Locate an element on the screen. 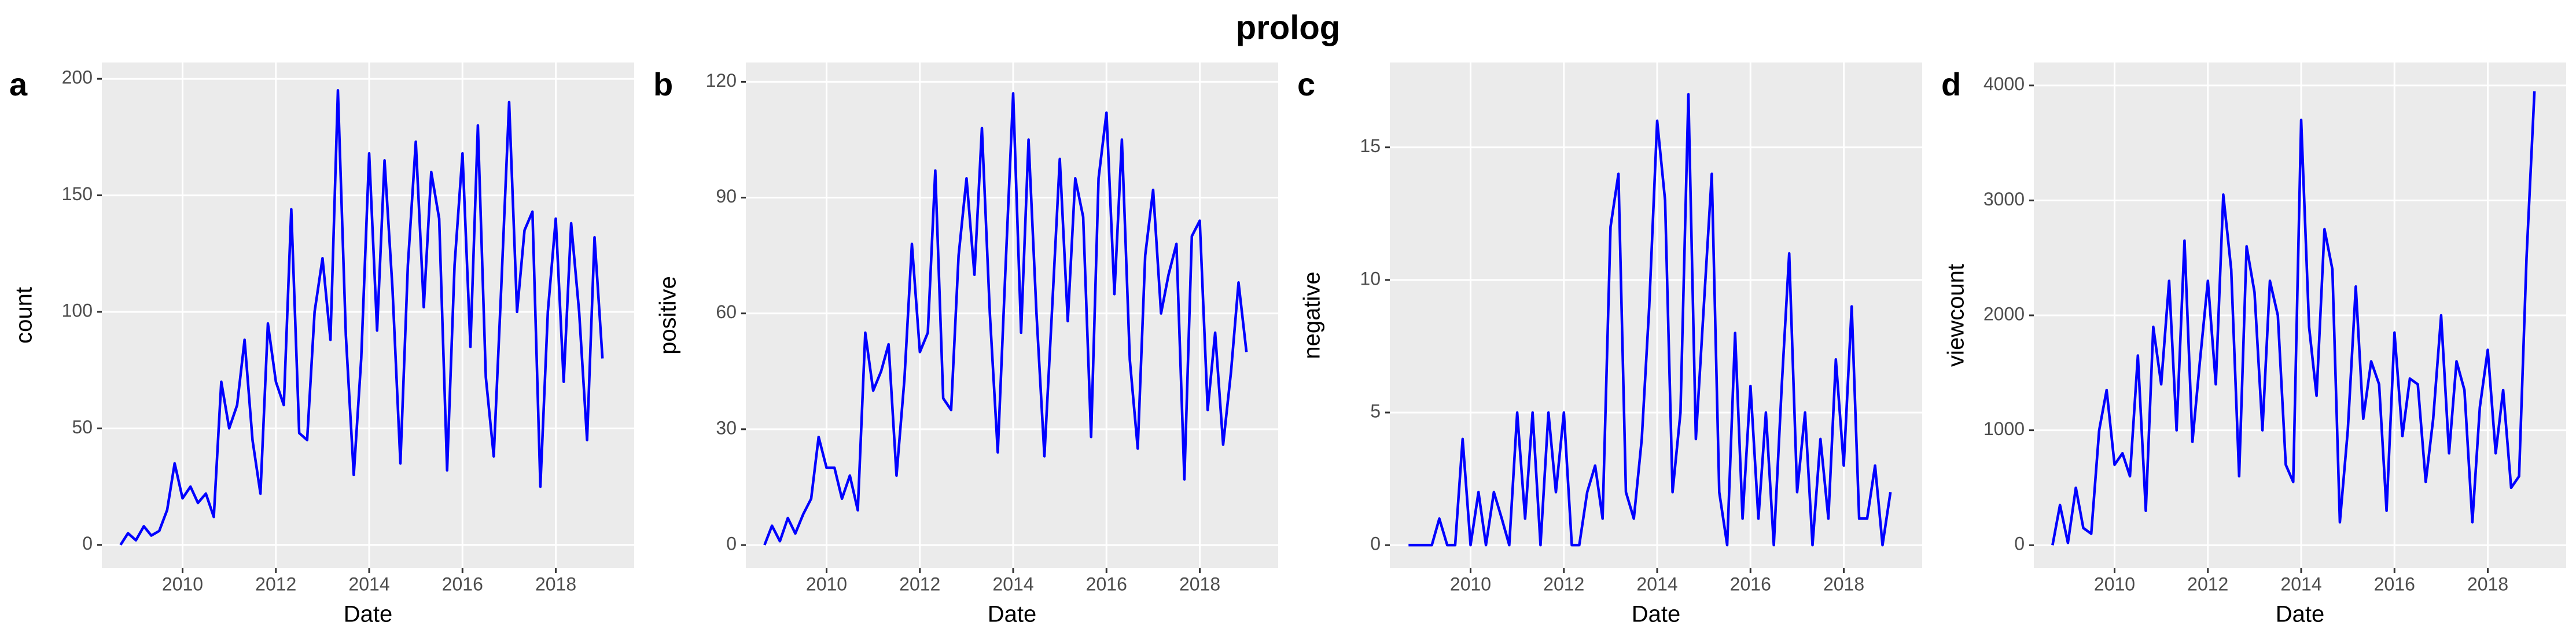  figure-title: prolog is located at coordinates (1288, 27).